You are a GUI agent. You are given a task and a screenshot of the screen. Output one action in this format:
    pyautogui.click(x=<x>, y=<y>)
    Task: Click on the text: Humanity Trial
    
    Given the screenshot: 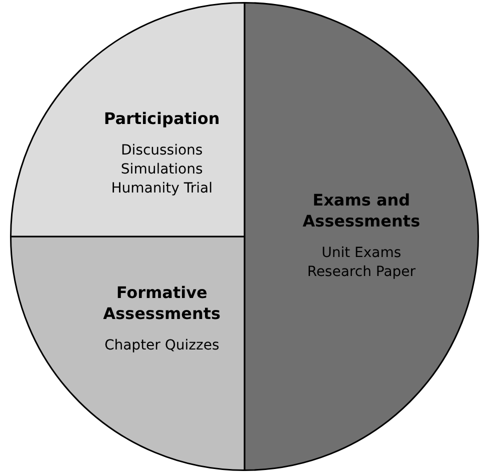 What is the action you would take?
    pyautogui.click(x=161, y=188)
    